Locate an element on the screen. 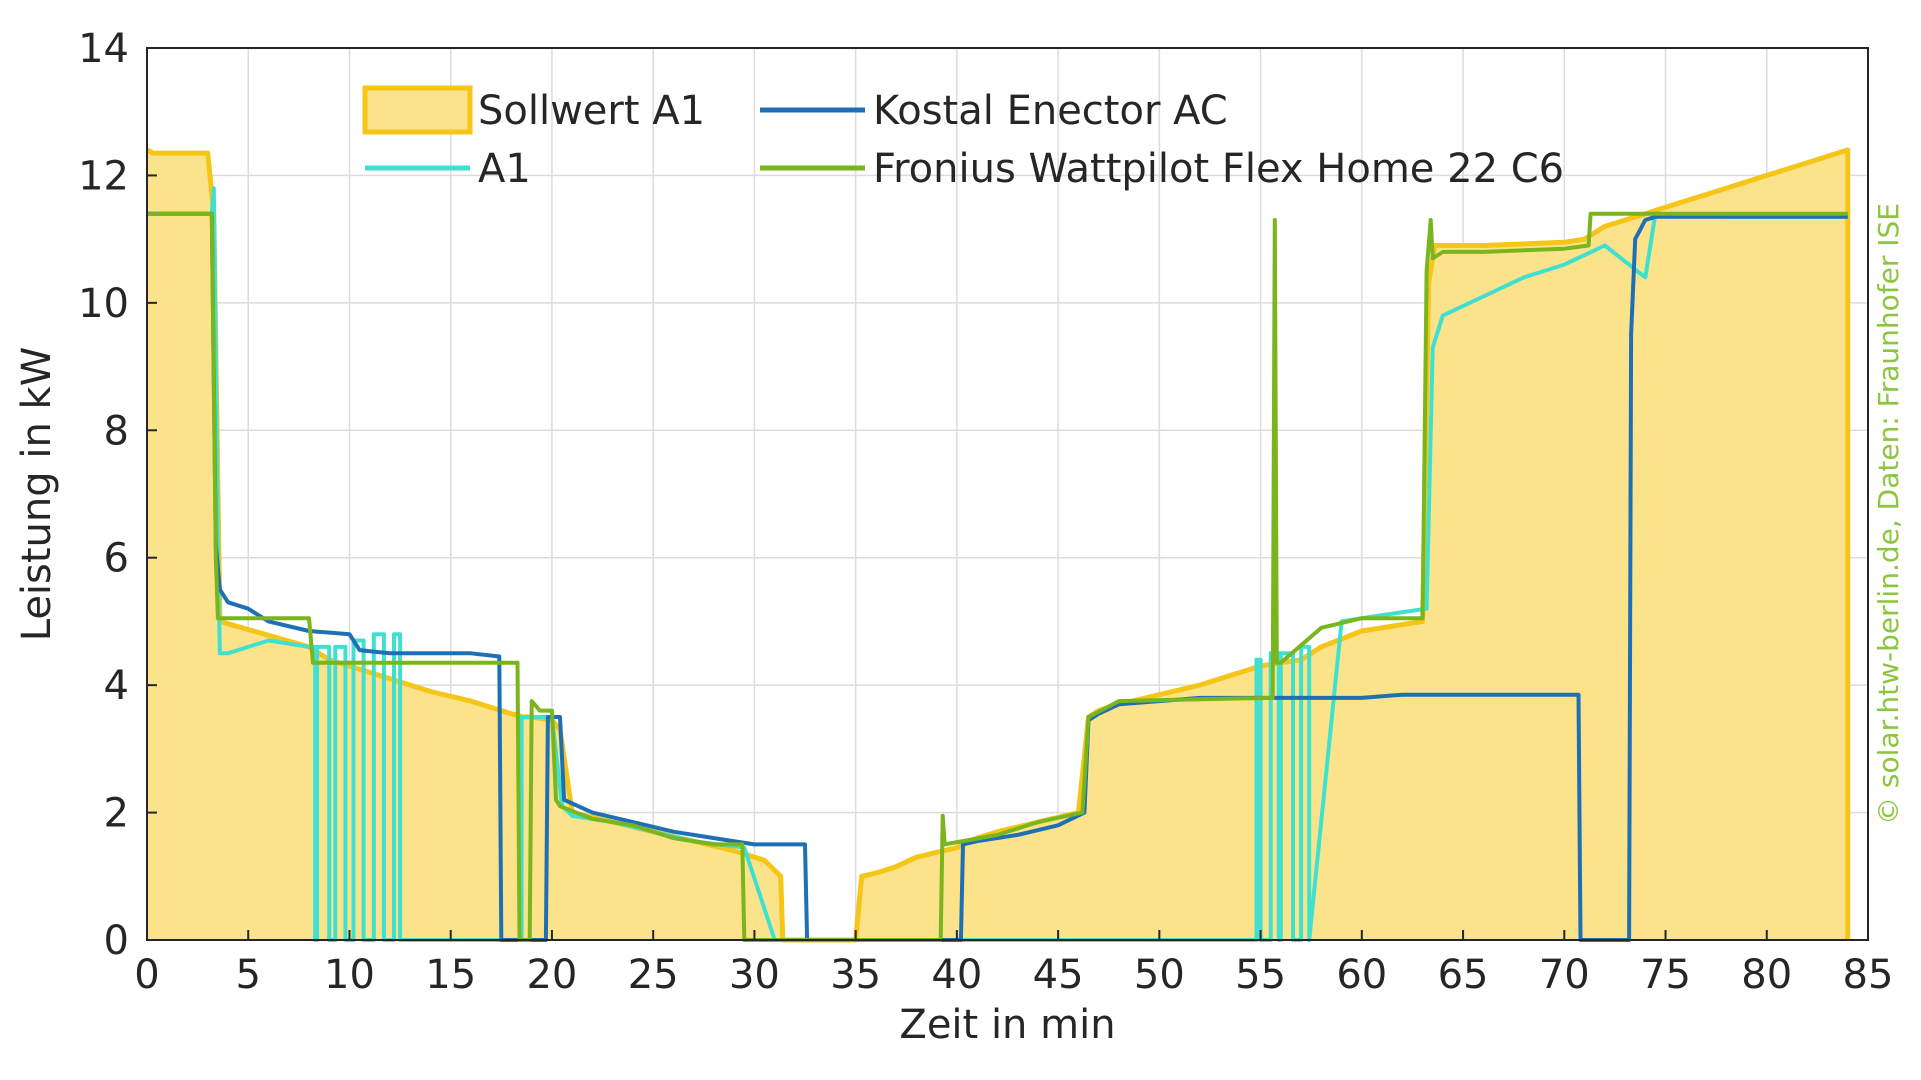 Image resolution: width=1921 pixels, height=1080 pixels. x-ticks: 0 5 10 15 20 25 30 35 40 45 50 55 60 65 70 75 80 85 is located at coordinates (1013, 964).